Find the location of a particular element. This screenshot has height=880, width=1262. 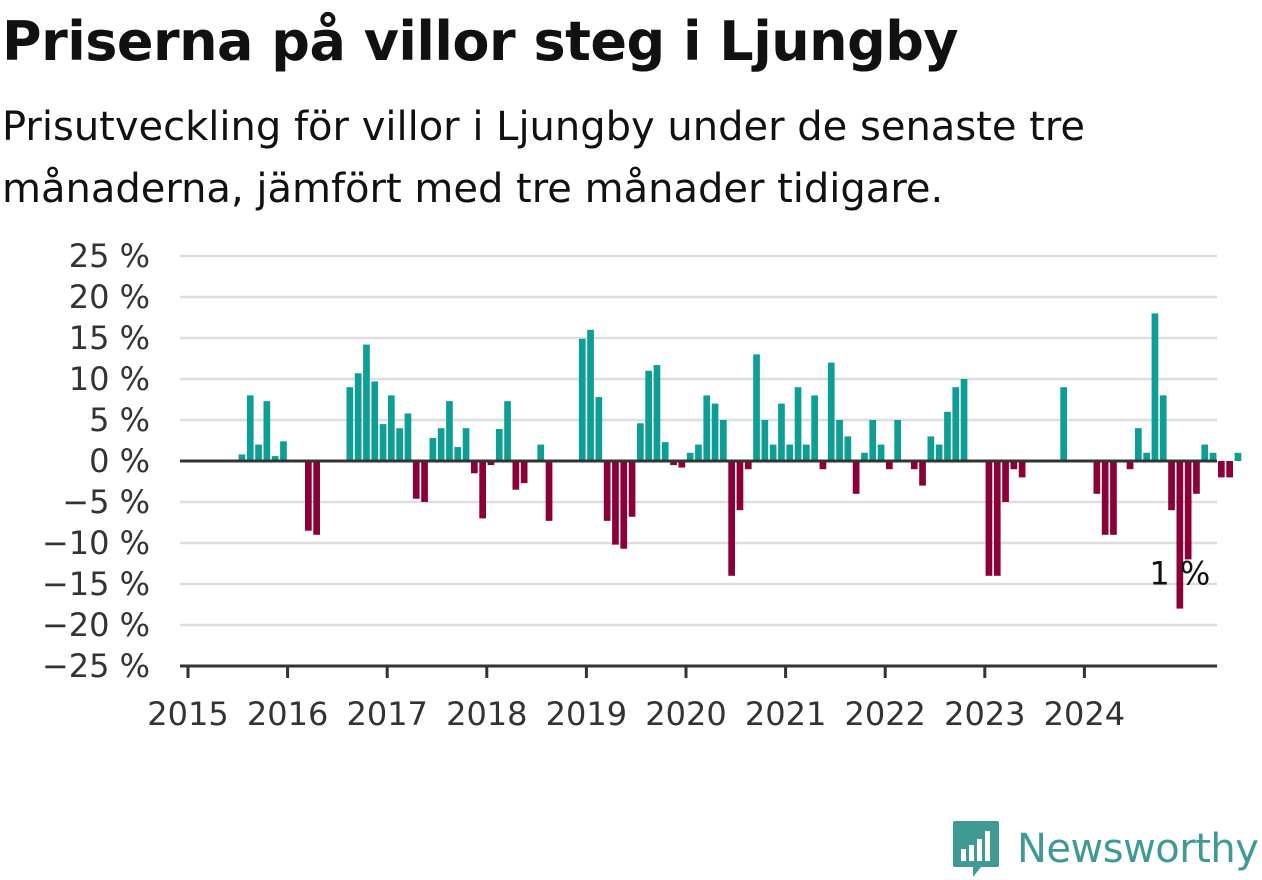

y-tick-label: −5 % is located at coordinates (106, 502).